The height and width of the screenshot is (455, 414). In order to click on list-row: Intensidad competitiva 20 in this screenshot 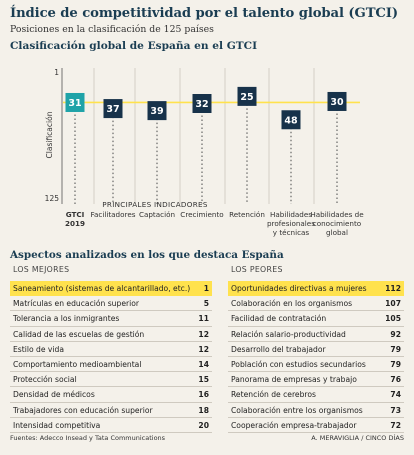, I will do `click(111, 425)`.